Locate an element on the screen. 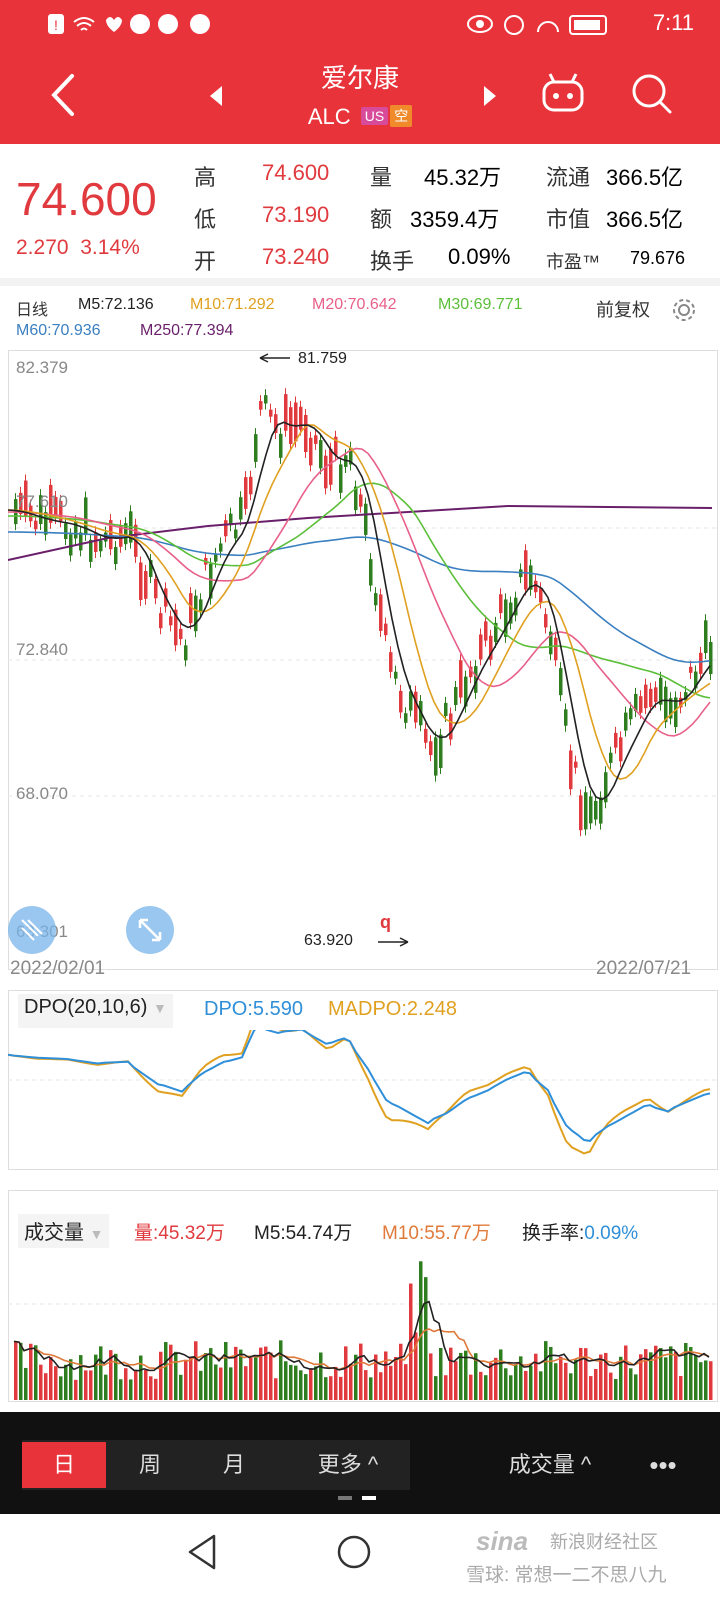  search-icon is located at coordinates (652, 94).